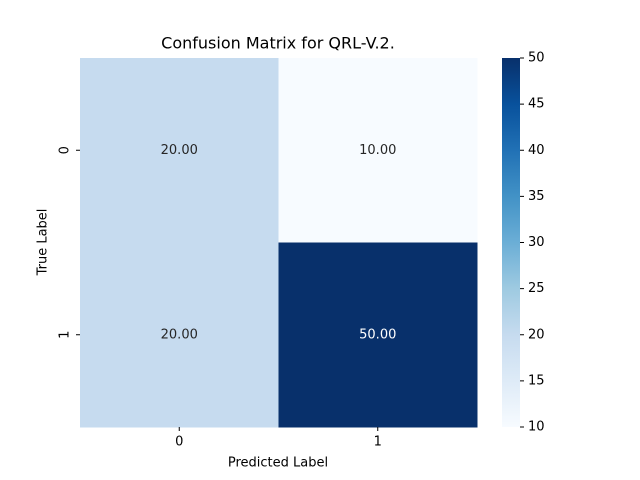 The height and width of the screenshot is (480, 640). What do you see at coordinates (65, 150) in the screenshot?
I see `y-tick-label: 0` at bounding box center [65, 150].